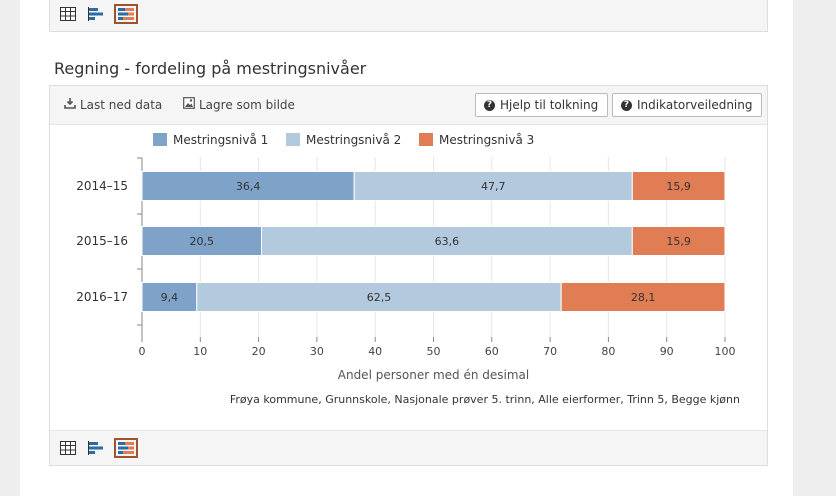  I want to click on download-data-label: Last ned data, so click(121, 104).